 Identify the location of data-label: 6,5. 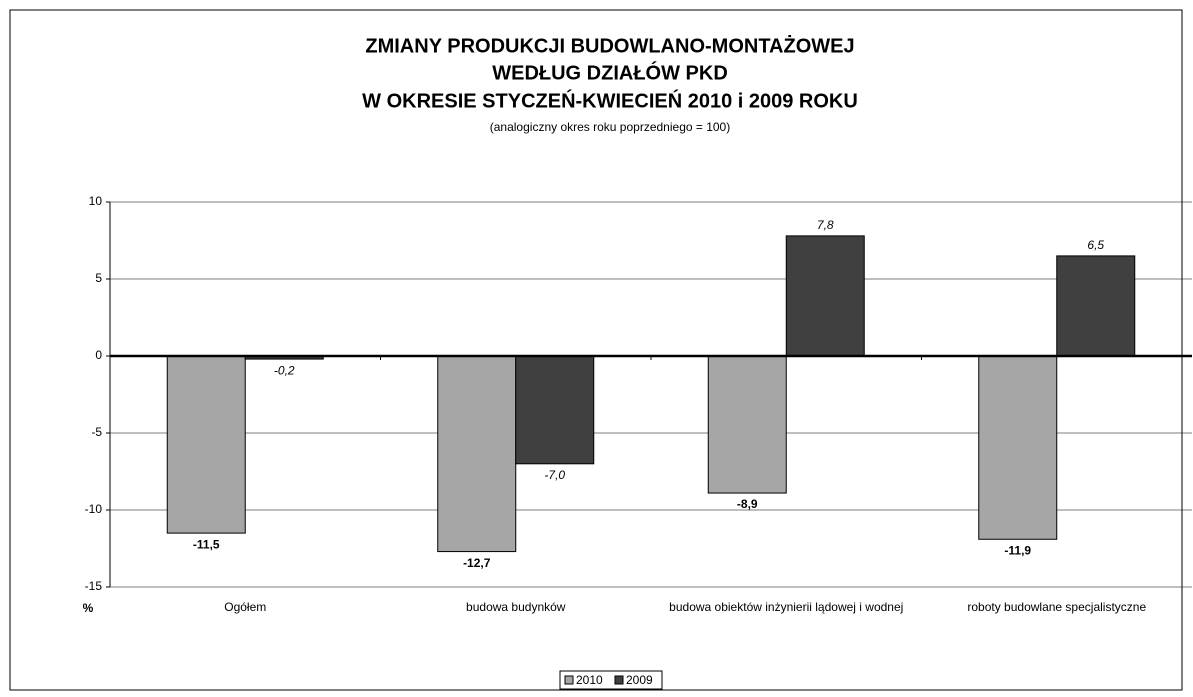
(1095, 245).